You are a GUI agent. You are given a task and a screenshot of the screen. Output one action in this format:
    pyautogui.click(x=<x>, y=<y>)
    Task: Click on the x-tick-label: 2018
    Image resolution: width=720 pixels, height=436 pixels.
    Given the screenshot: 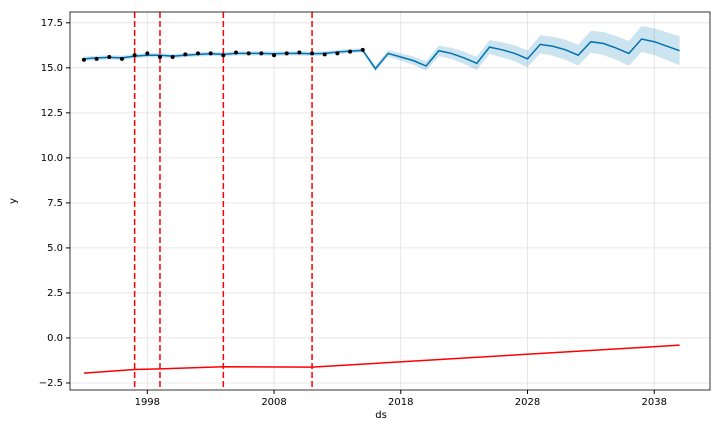 What is the action you would take?
    pyautogui.click(x=400, y=402)
    